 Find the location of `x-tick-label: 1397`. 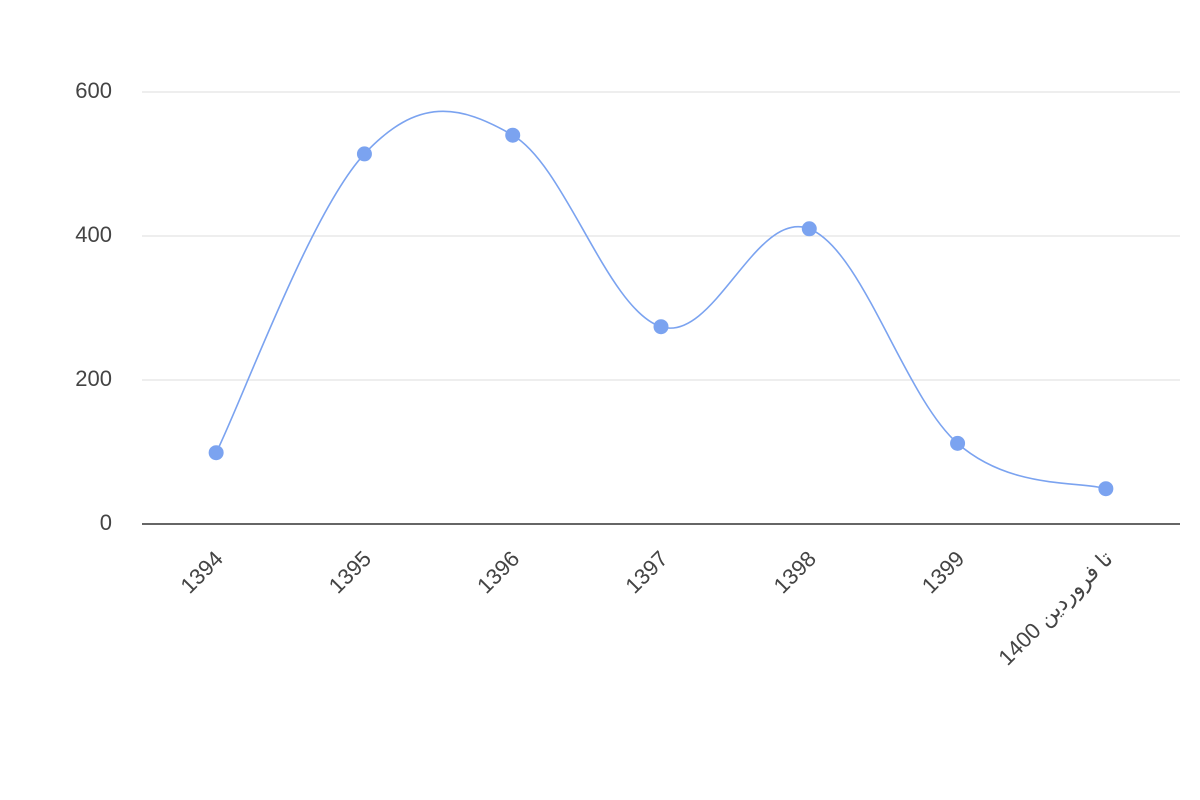

x-tick-label: 1397 is located at coordinates (646, 572).